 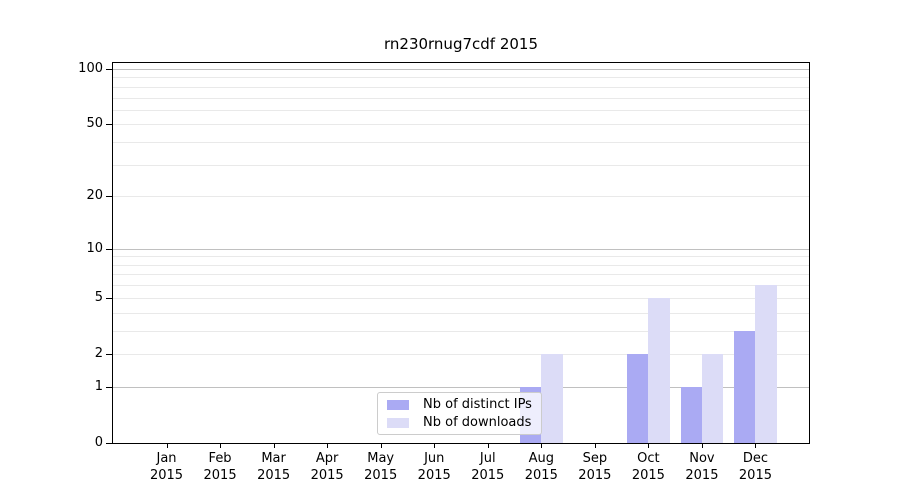 What do you see at coordinates (434, 458) in the screenshot?
I see `x-tick-label-month: Jun` at bounding box center [434, 458].